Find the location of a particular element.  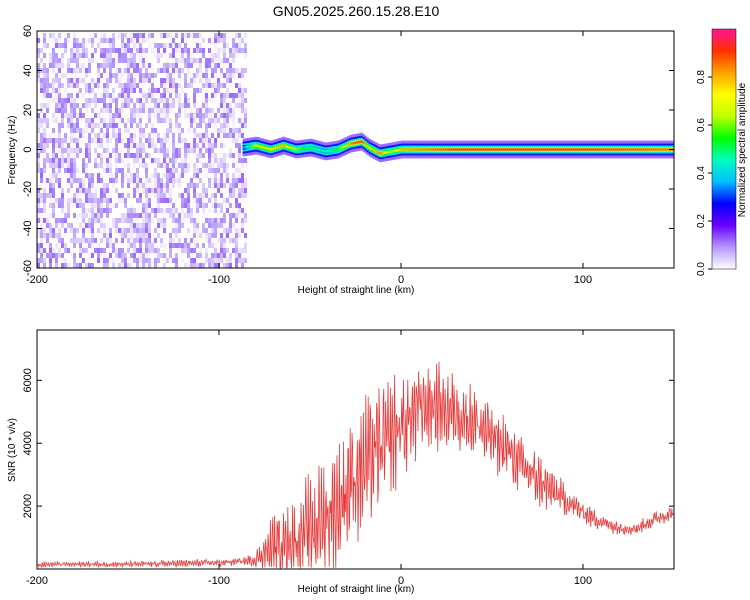

snr-x-tick-label: 100 is located at coordinates (583, 581).